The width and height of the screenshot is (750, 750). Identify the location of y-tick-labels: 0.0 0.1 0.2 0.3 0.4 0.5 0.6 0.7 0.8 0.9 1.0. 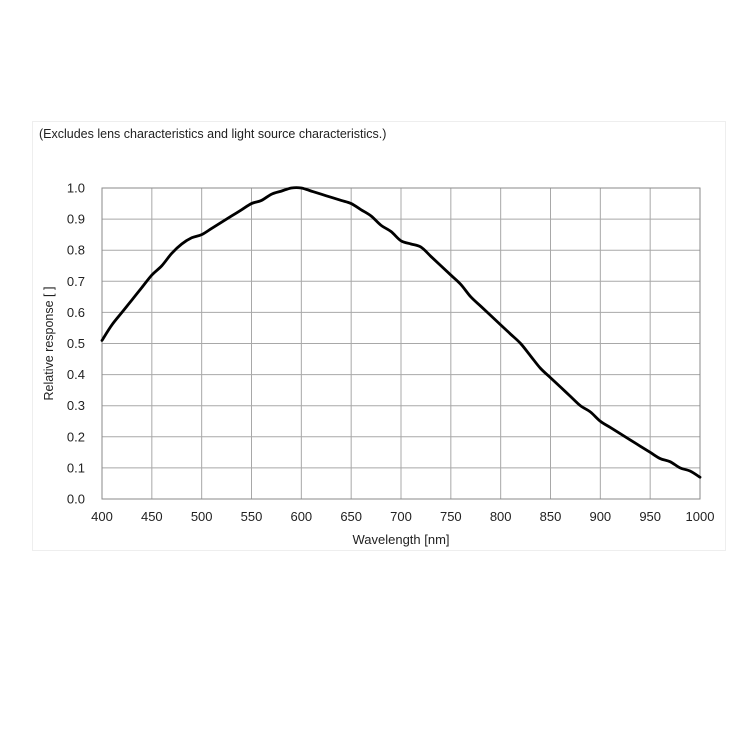
(76, 344).